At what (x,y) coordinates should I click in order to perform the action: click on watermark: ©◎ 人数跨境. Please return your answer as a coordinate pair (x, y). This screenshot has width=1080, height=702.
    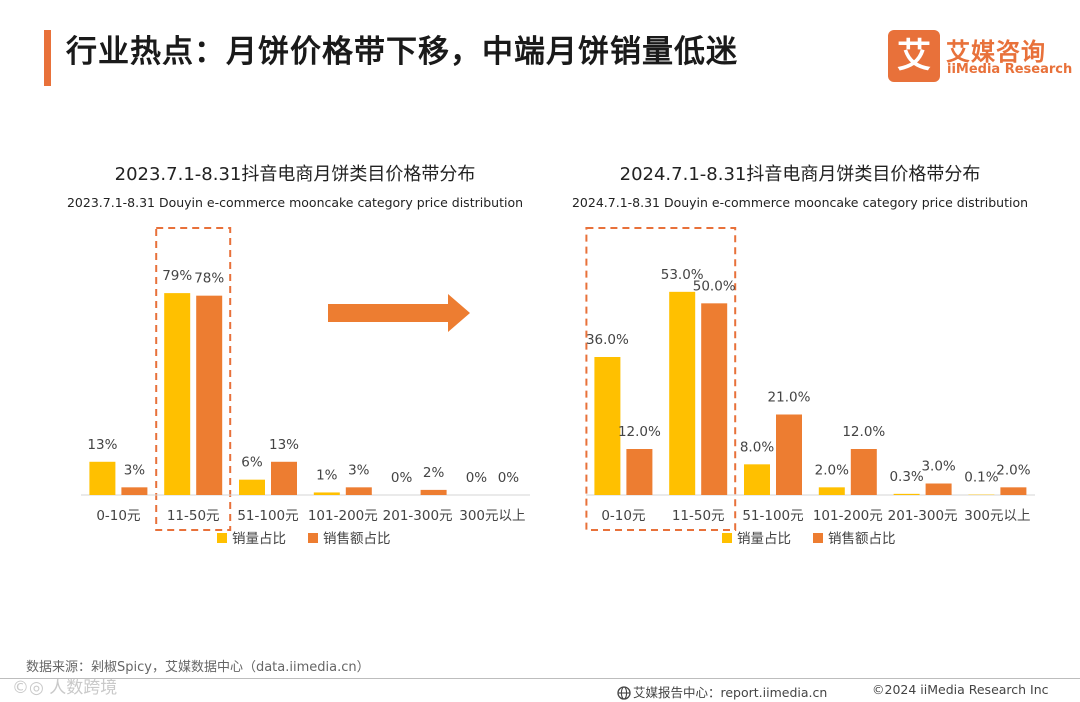
    Looking at the image, I should click on (65, 688).